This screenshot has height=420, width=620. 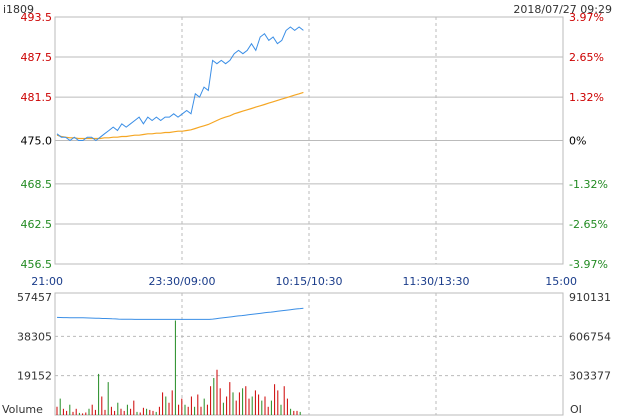 What do you see at coordinates (180, 313) in the screenshot?
I see `open-interest-line` at bounding box center [180, 313].